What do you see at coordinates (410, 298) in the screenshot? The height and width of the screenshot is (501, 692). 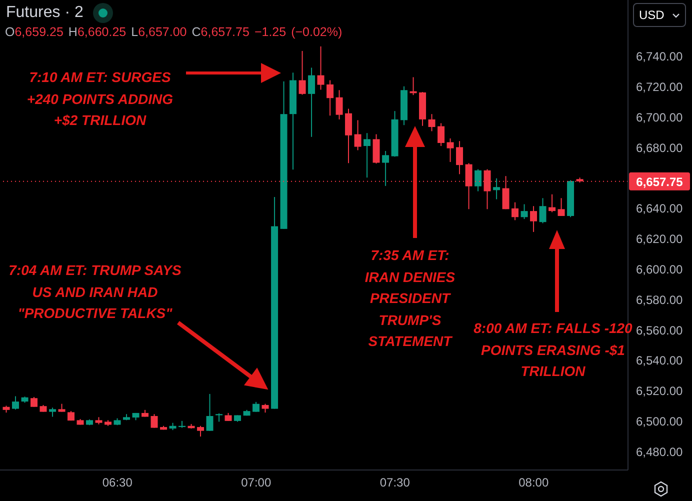 I see `annotation: 7:35 AM ET: IRAN DENIES PRESIDENT TRUMP'S STATEMENT` at bounding box center [410, 298].